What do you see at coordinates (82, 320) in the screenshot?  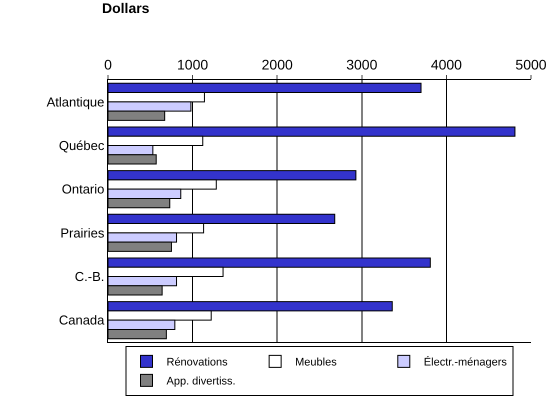 I see `y-tick-label: Canada` at bounding box center [82, 320].